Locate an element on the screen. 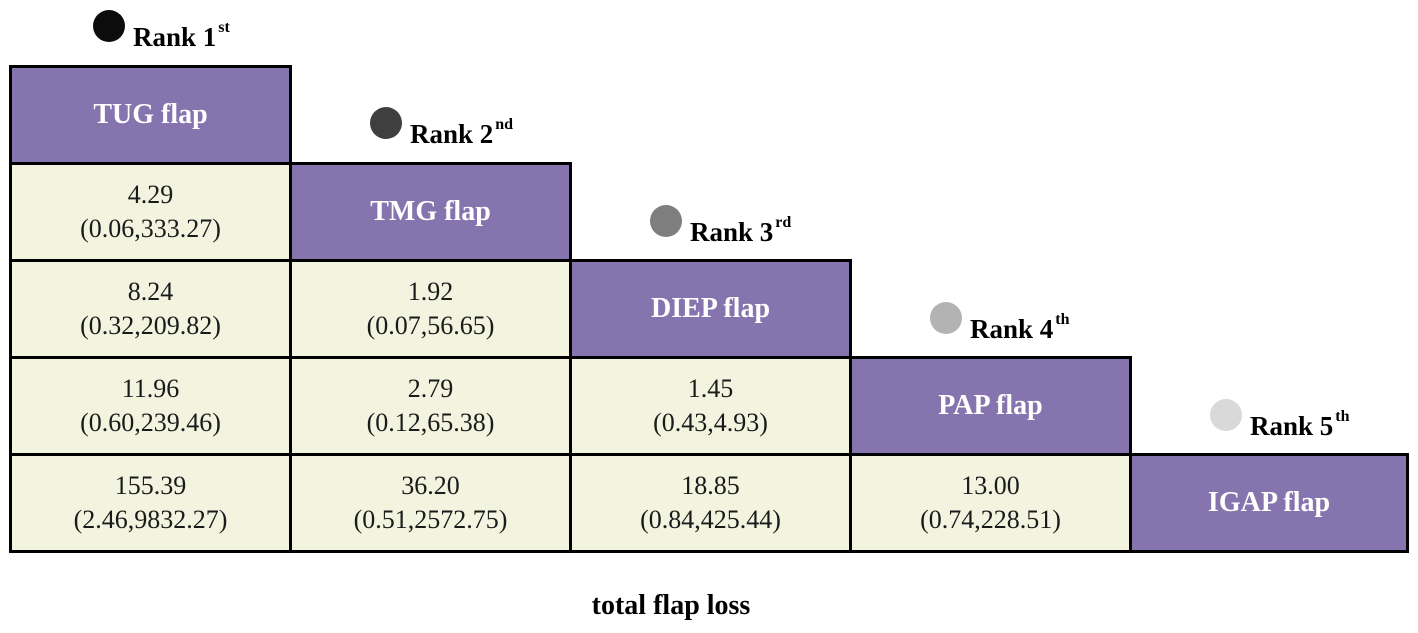  rank-number: 1 is located at coordinates (209, 37).